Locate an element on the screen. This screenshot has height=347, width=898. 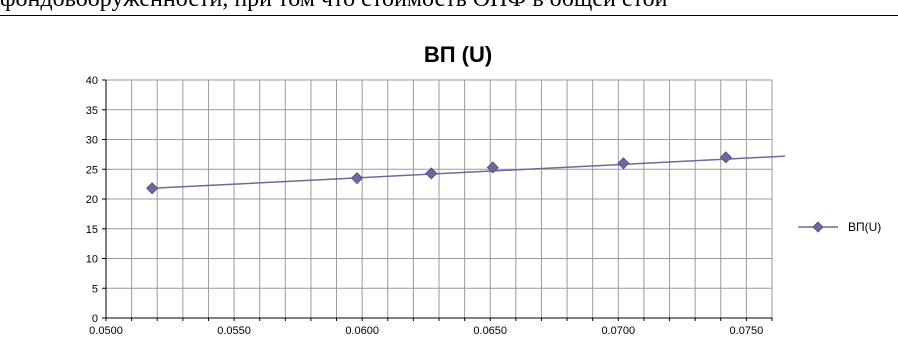
y-tick-label: 20 is located at coordinates (92, 200).